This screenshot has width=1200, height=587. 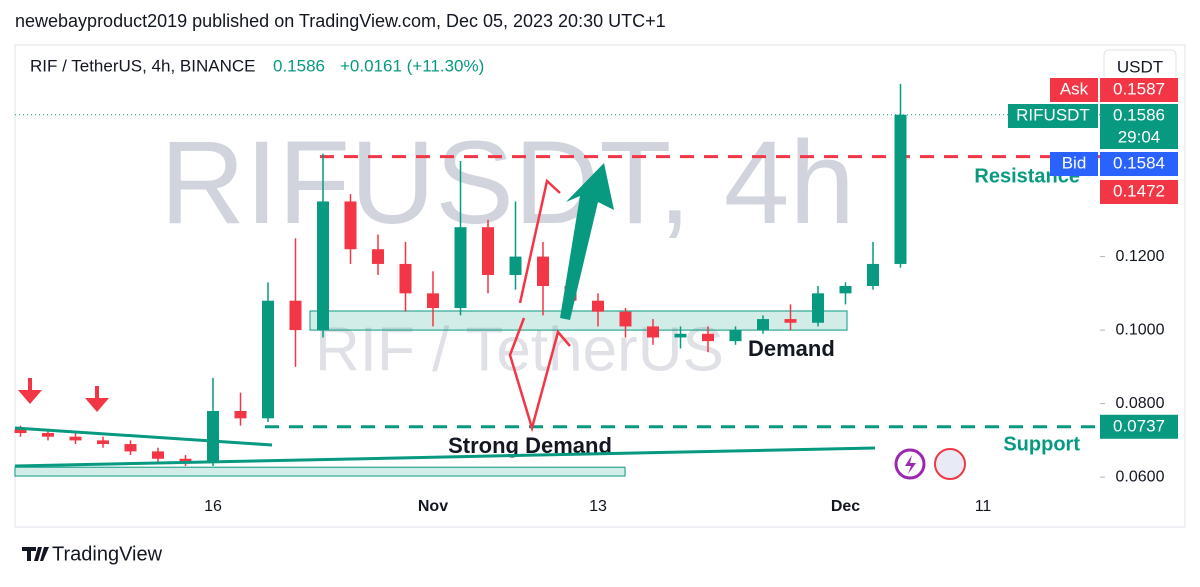 I want to click on price-tag-name: Bid, so click(x=1074, y=162).